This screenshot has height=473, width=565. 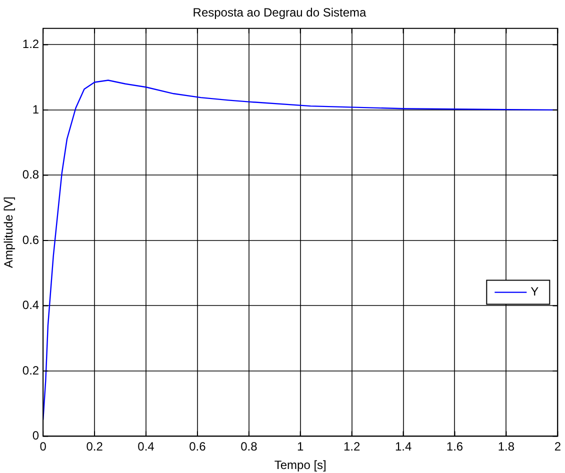 I want to click on legend-label: Y, so click(x=534, y=291).